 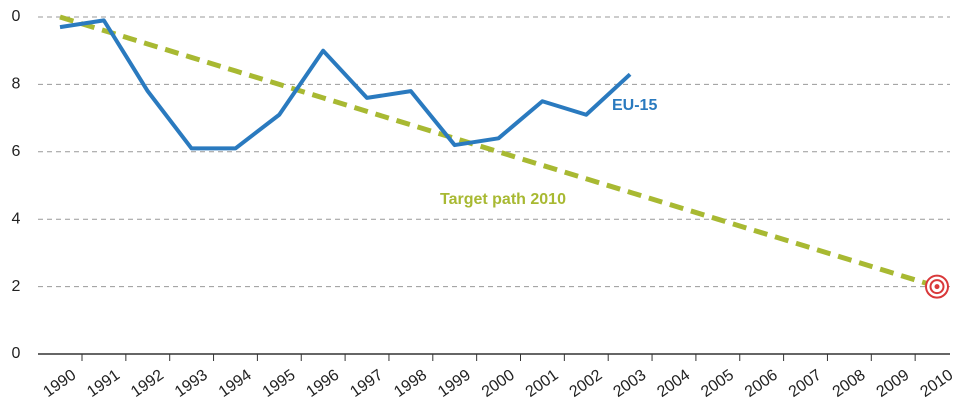 What do you see at coordinates (59, 384) in the screenshot?
I see `x-tick-label: 1990` at bounding box center [59, 384].